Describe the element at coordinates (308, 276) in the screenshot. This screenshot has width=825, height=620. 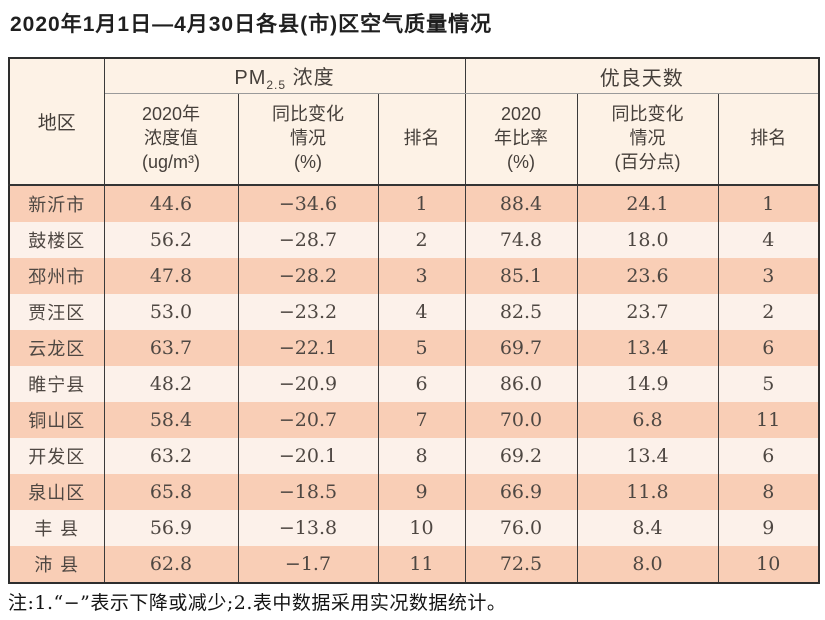
I see `pm-change-cell: −28.2` at that location.